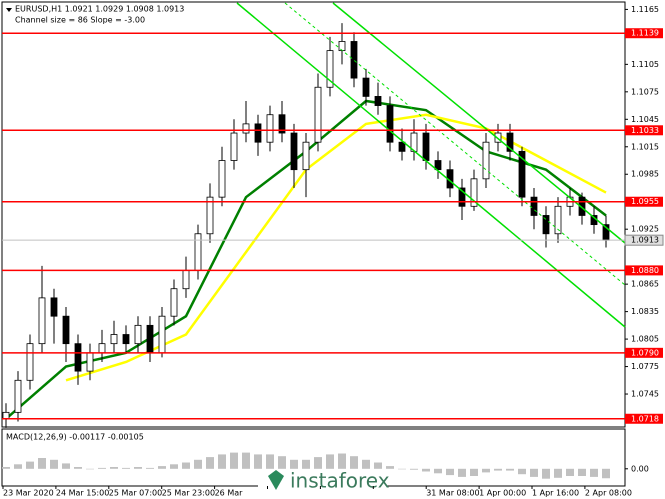 The image size is (665, 499). I want to click on macd-title: MACD(12,26,9) -0.00117 -0.00105, so click(75, 437).